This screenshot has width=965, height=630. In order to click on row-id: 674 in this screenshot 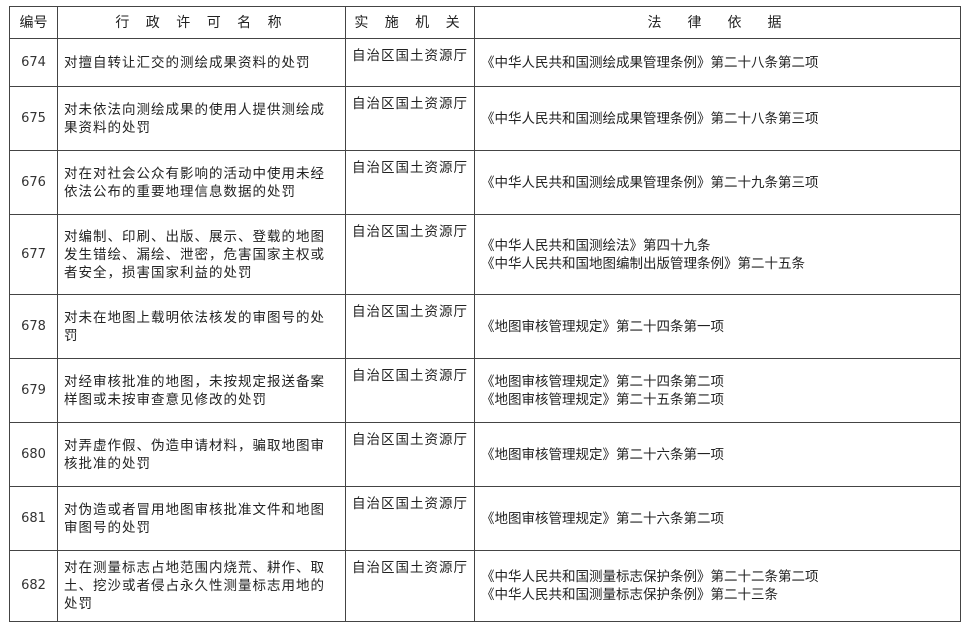, I will do `click(33, 62)`.